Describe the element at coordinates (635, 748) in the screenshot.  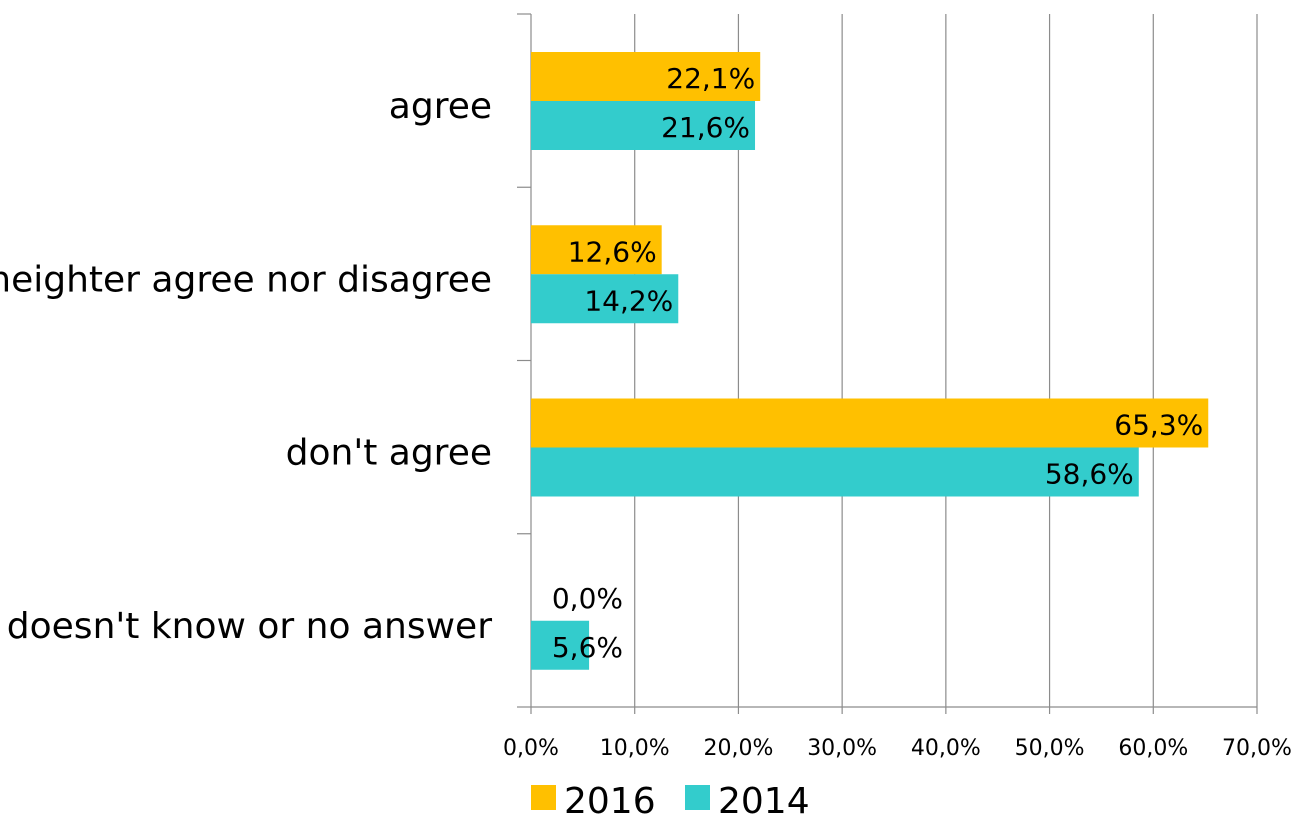
I see `x-tick-label: 10,0%` at that location.